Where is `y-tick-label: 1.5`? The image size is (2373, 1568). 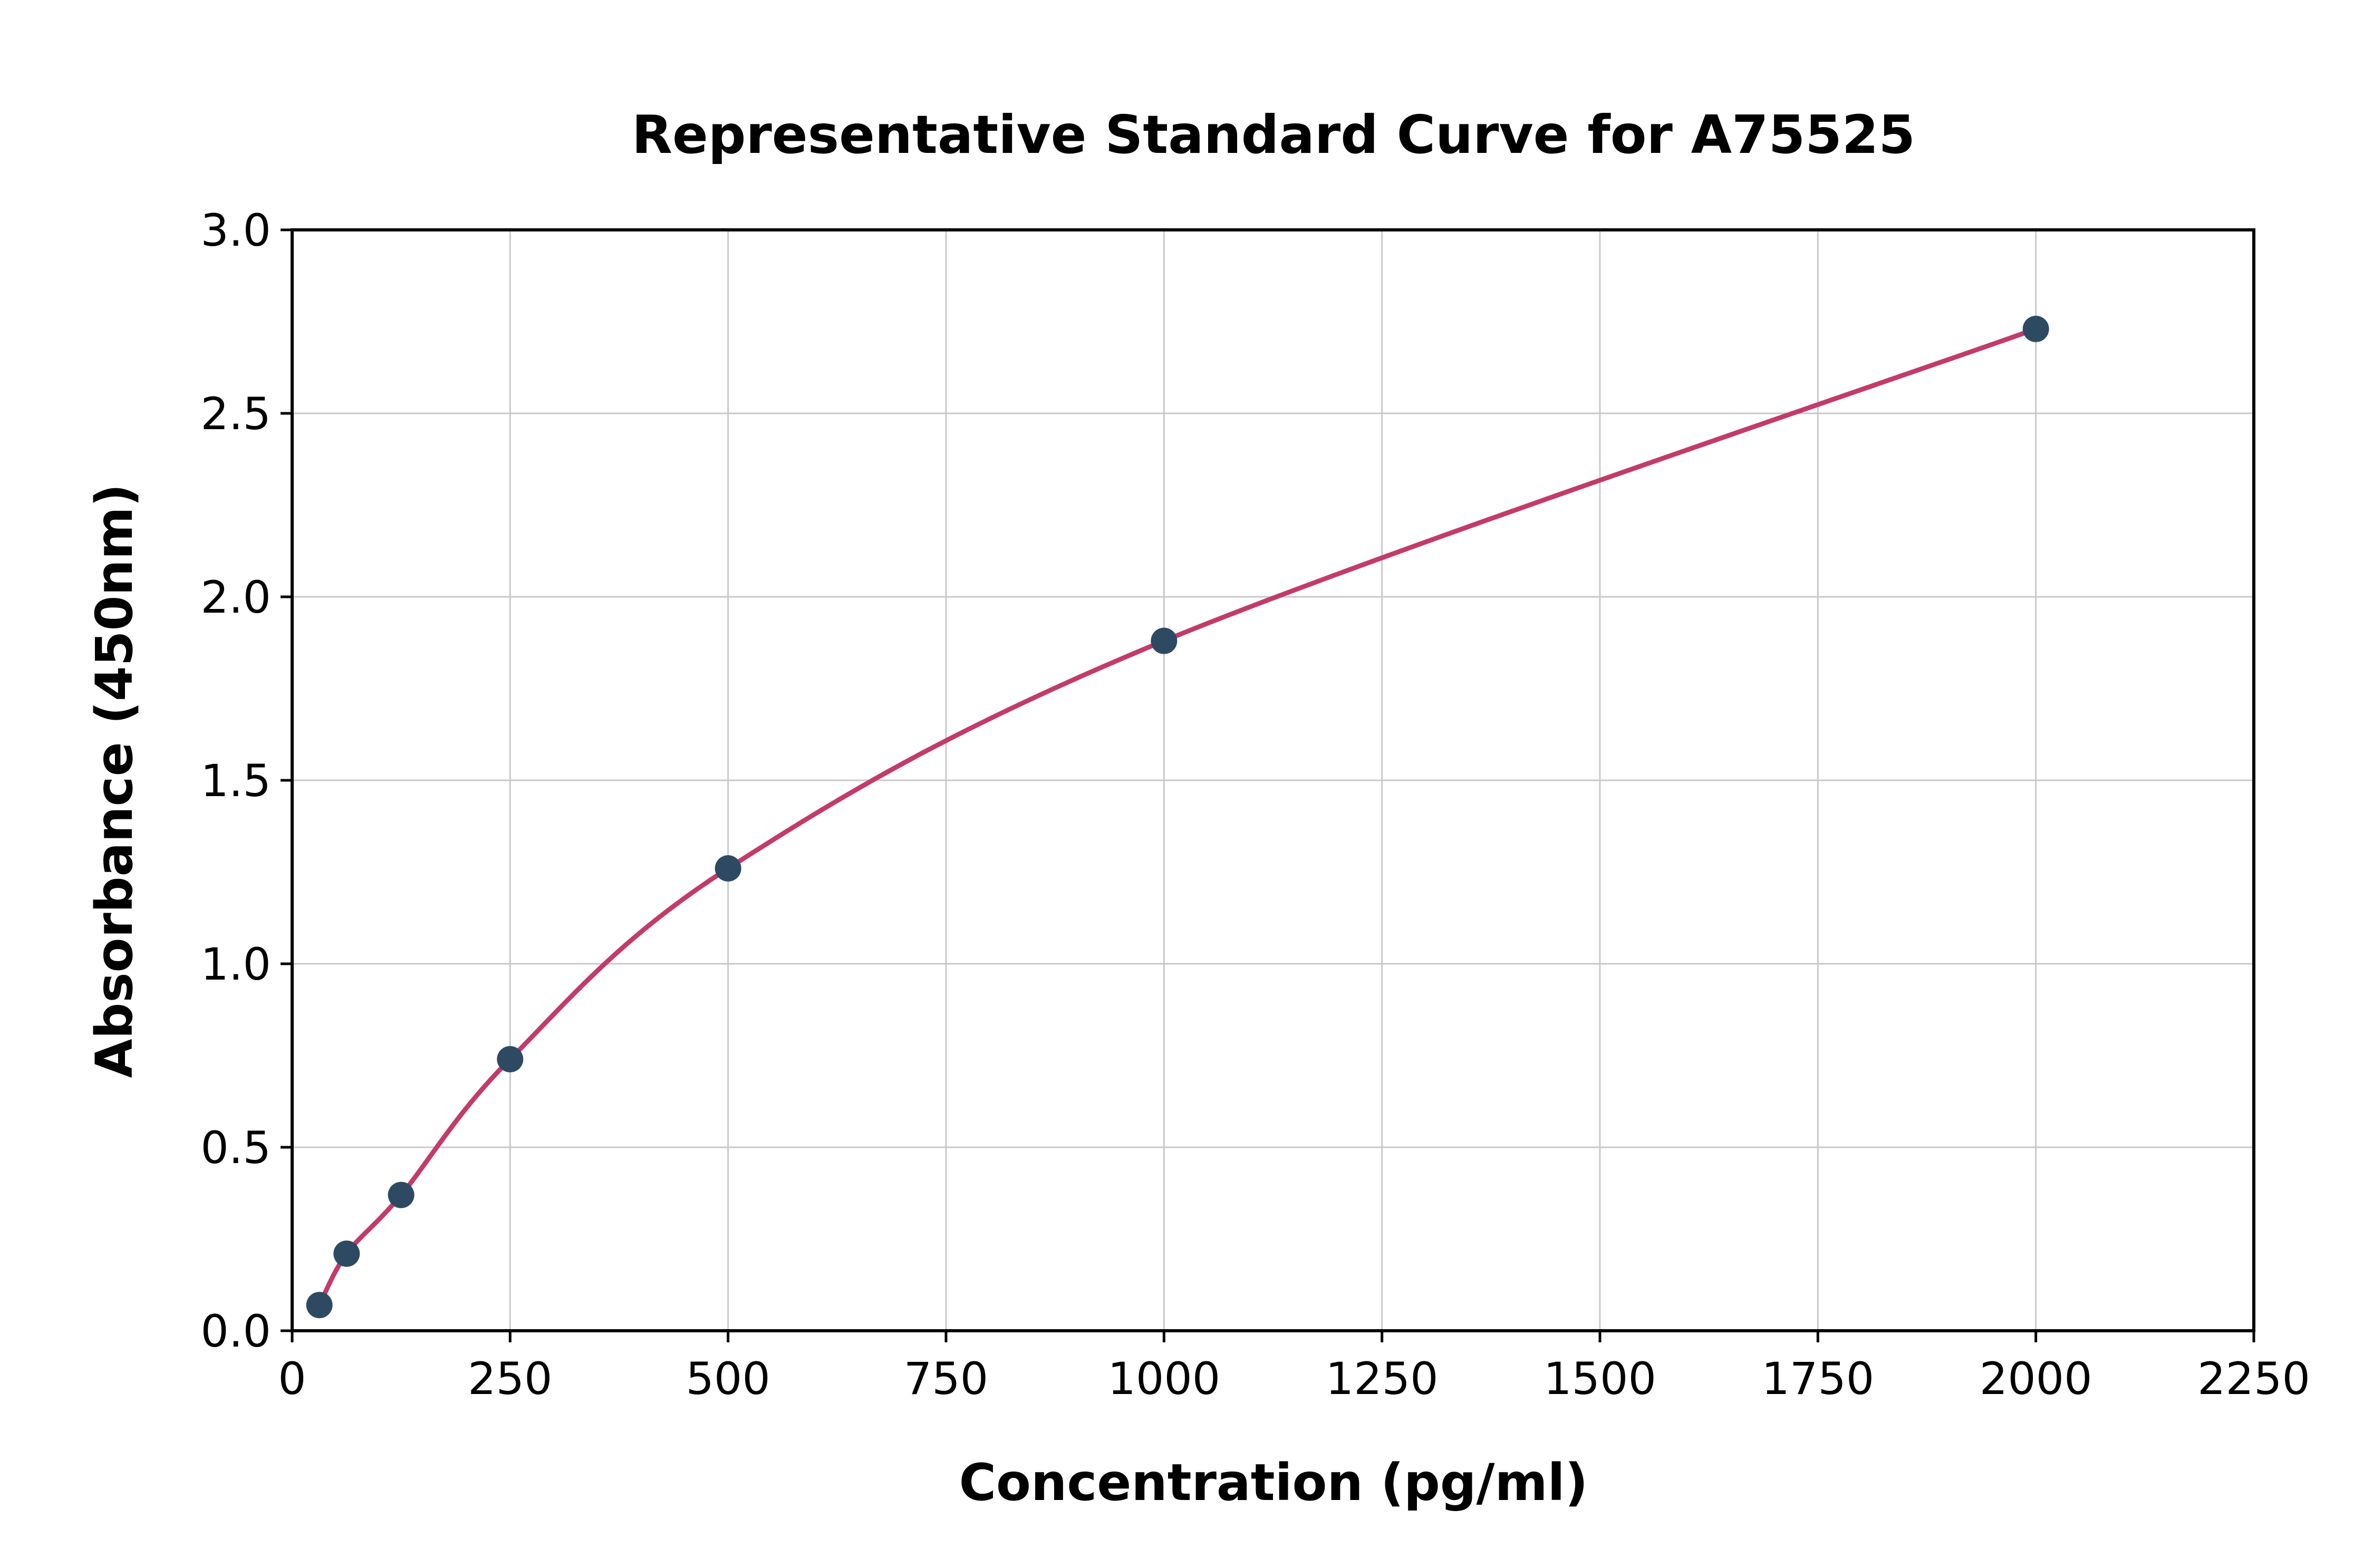 y-tick-label: 1.5 is located at coordinates (235, 781).